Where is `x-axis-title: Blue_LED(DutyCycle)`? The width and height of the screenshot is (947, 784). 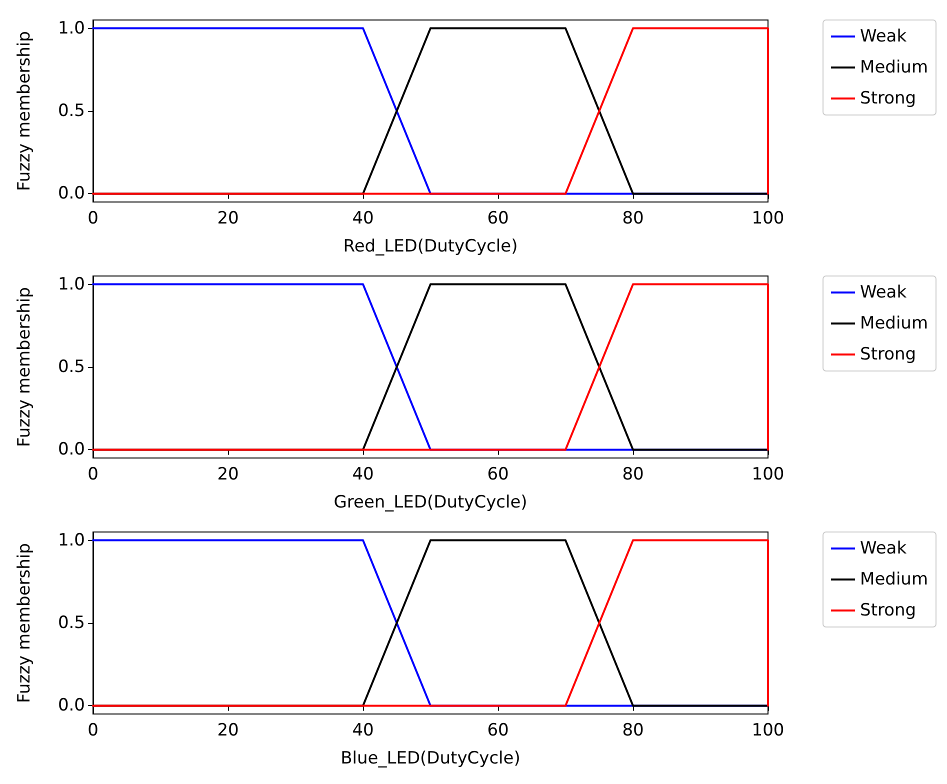 x-axis-title: Blue_LED(DutyCycle) is located at coordinates (430, 758).